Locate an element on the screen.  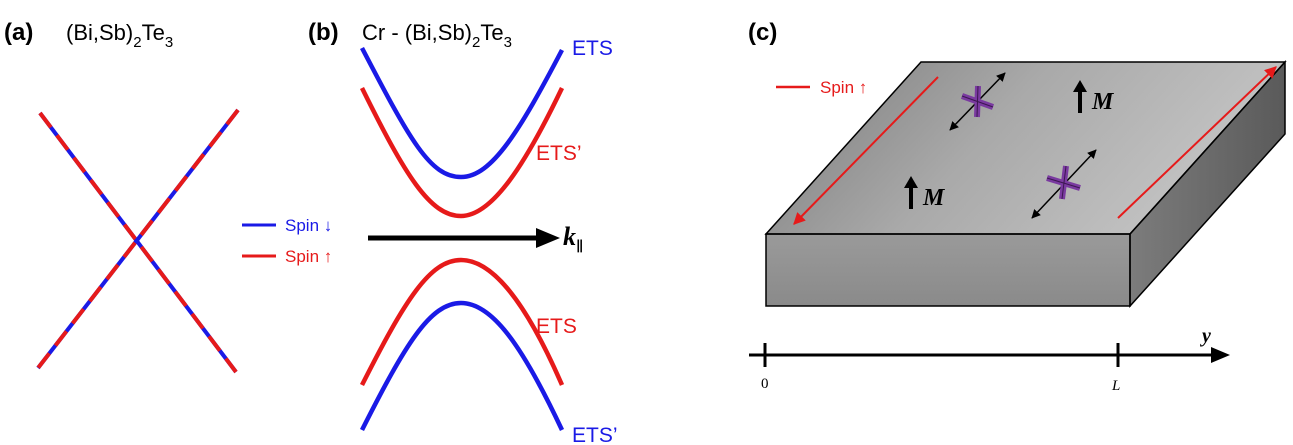
slab-side-face is located at coordinates (1207, 184).